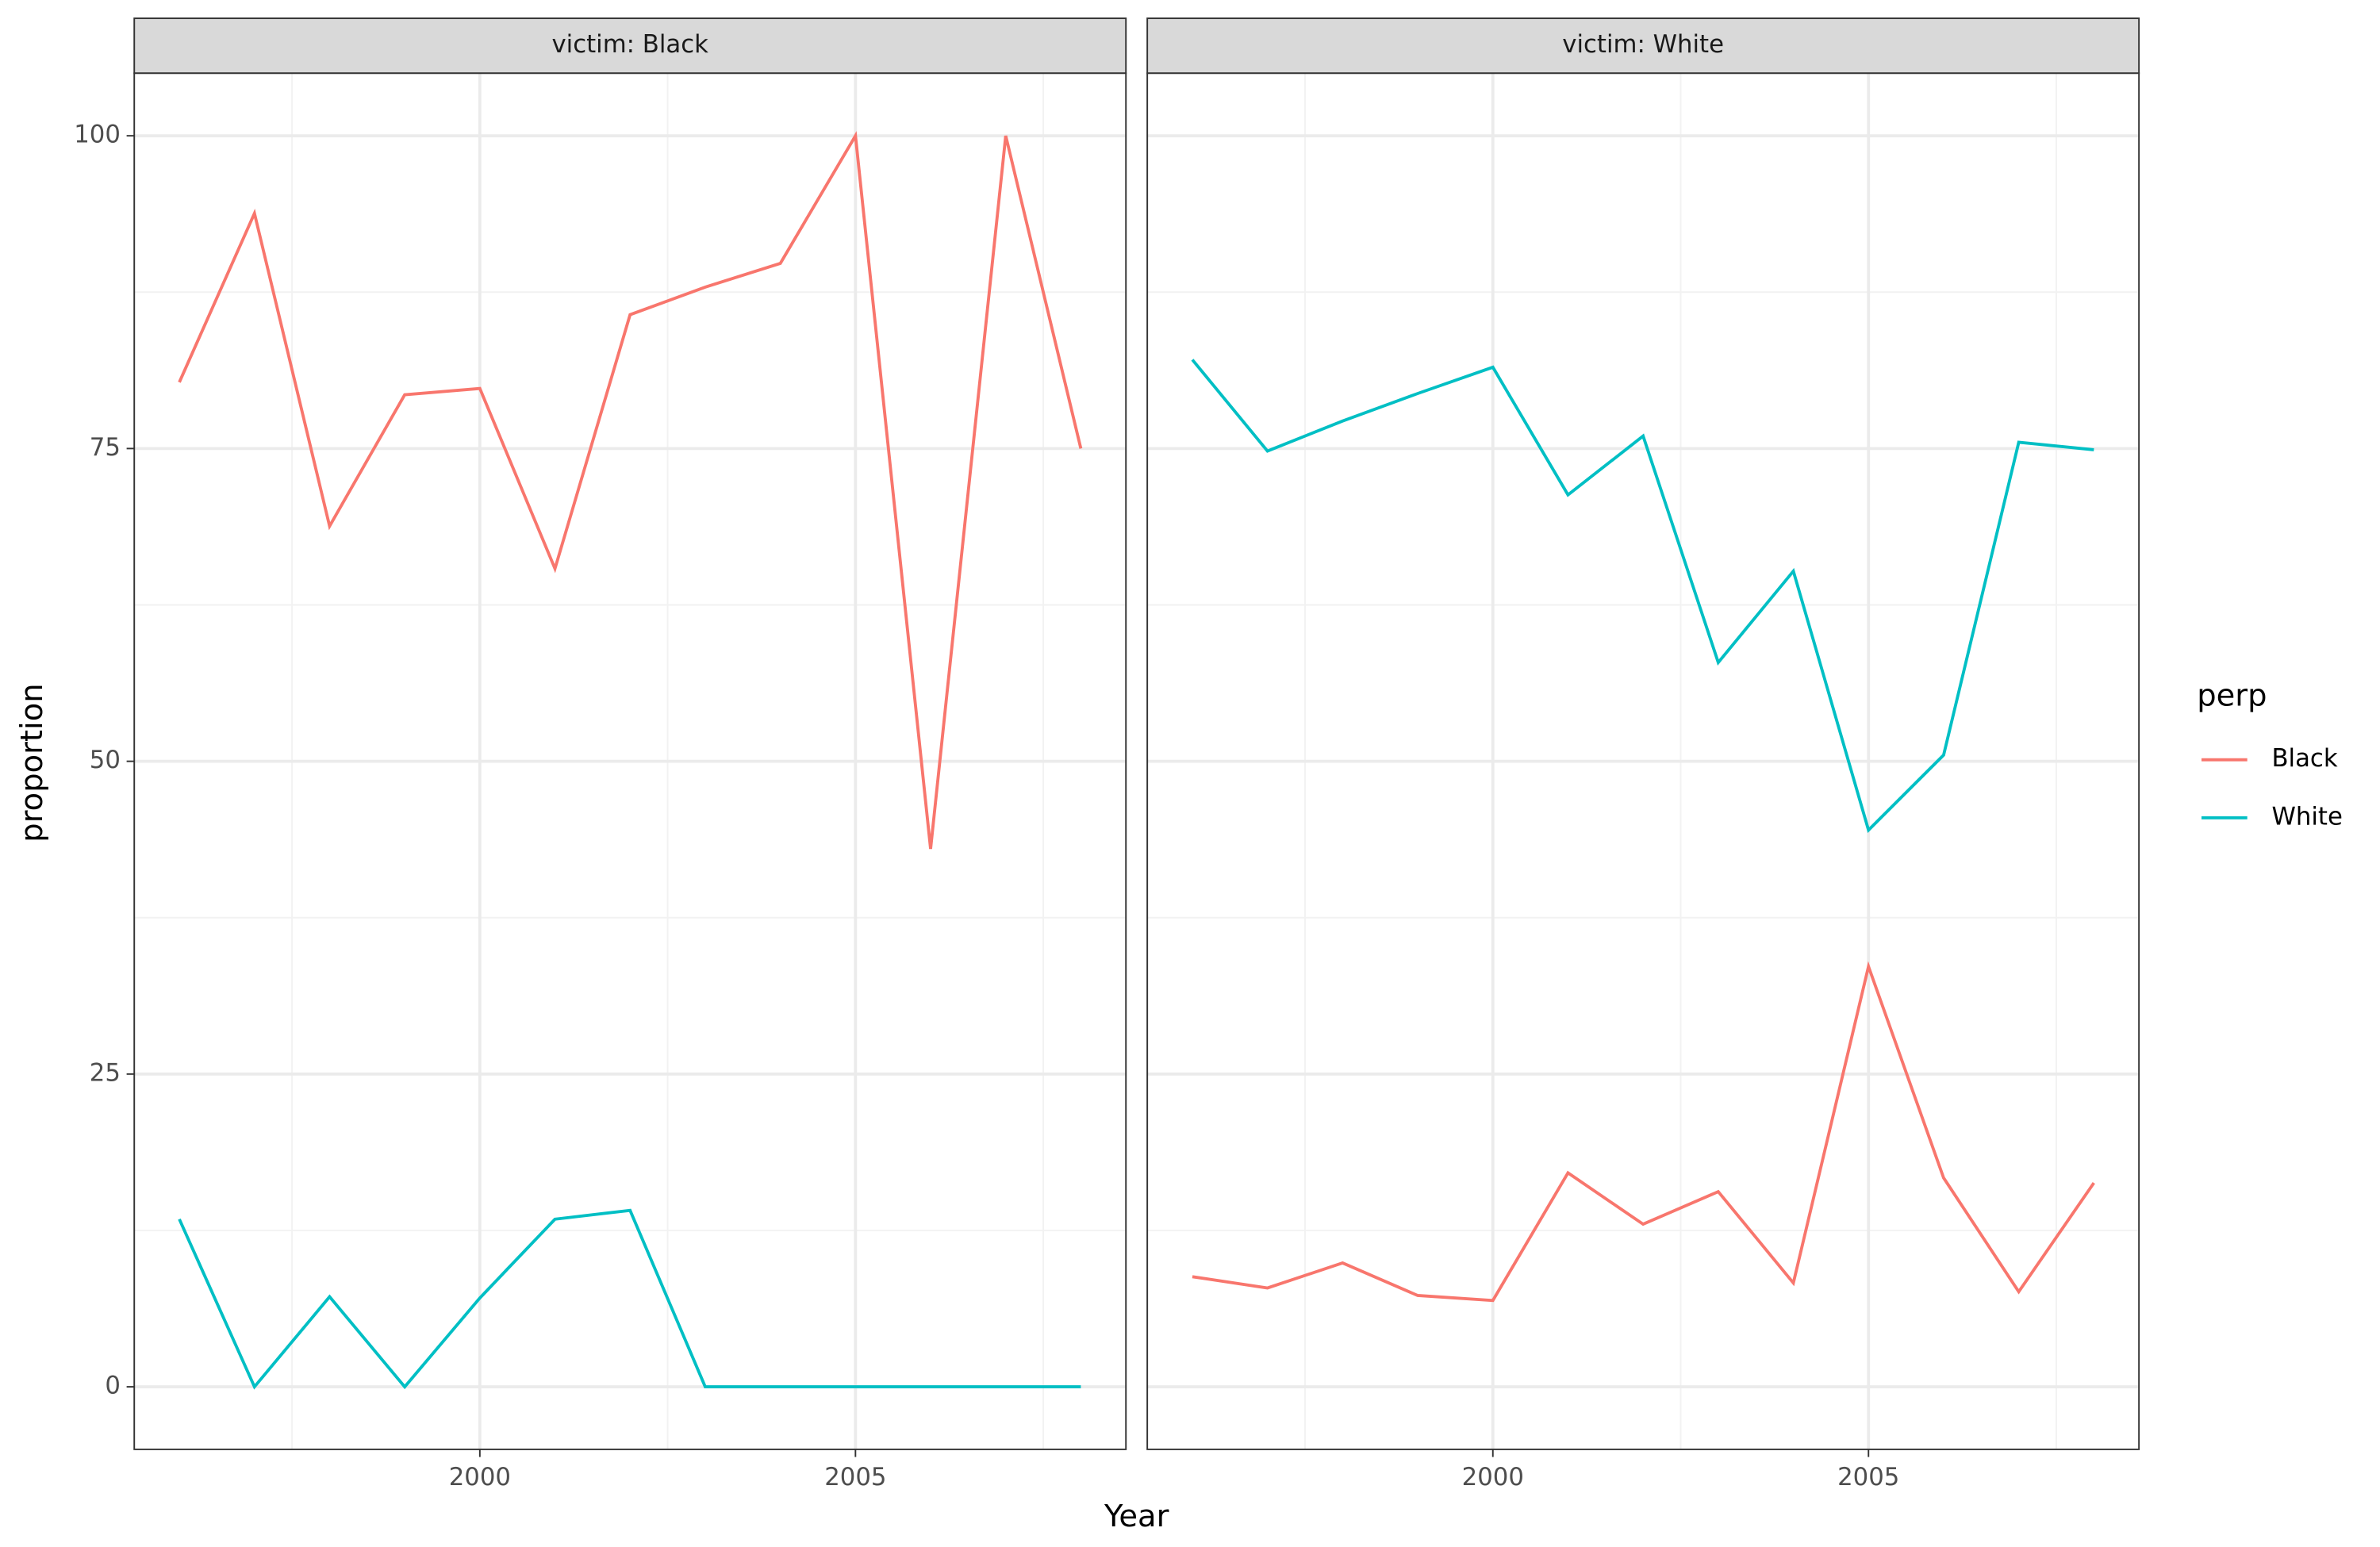  What do you see at coordinates (105, 760) in the screenshot?
I see `y-tick-label: 50` at bounding box center [105, 760].